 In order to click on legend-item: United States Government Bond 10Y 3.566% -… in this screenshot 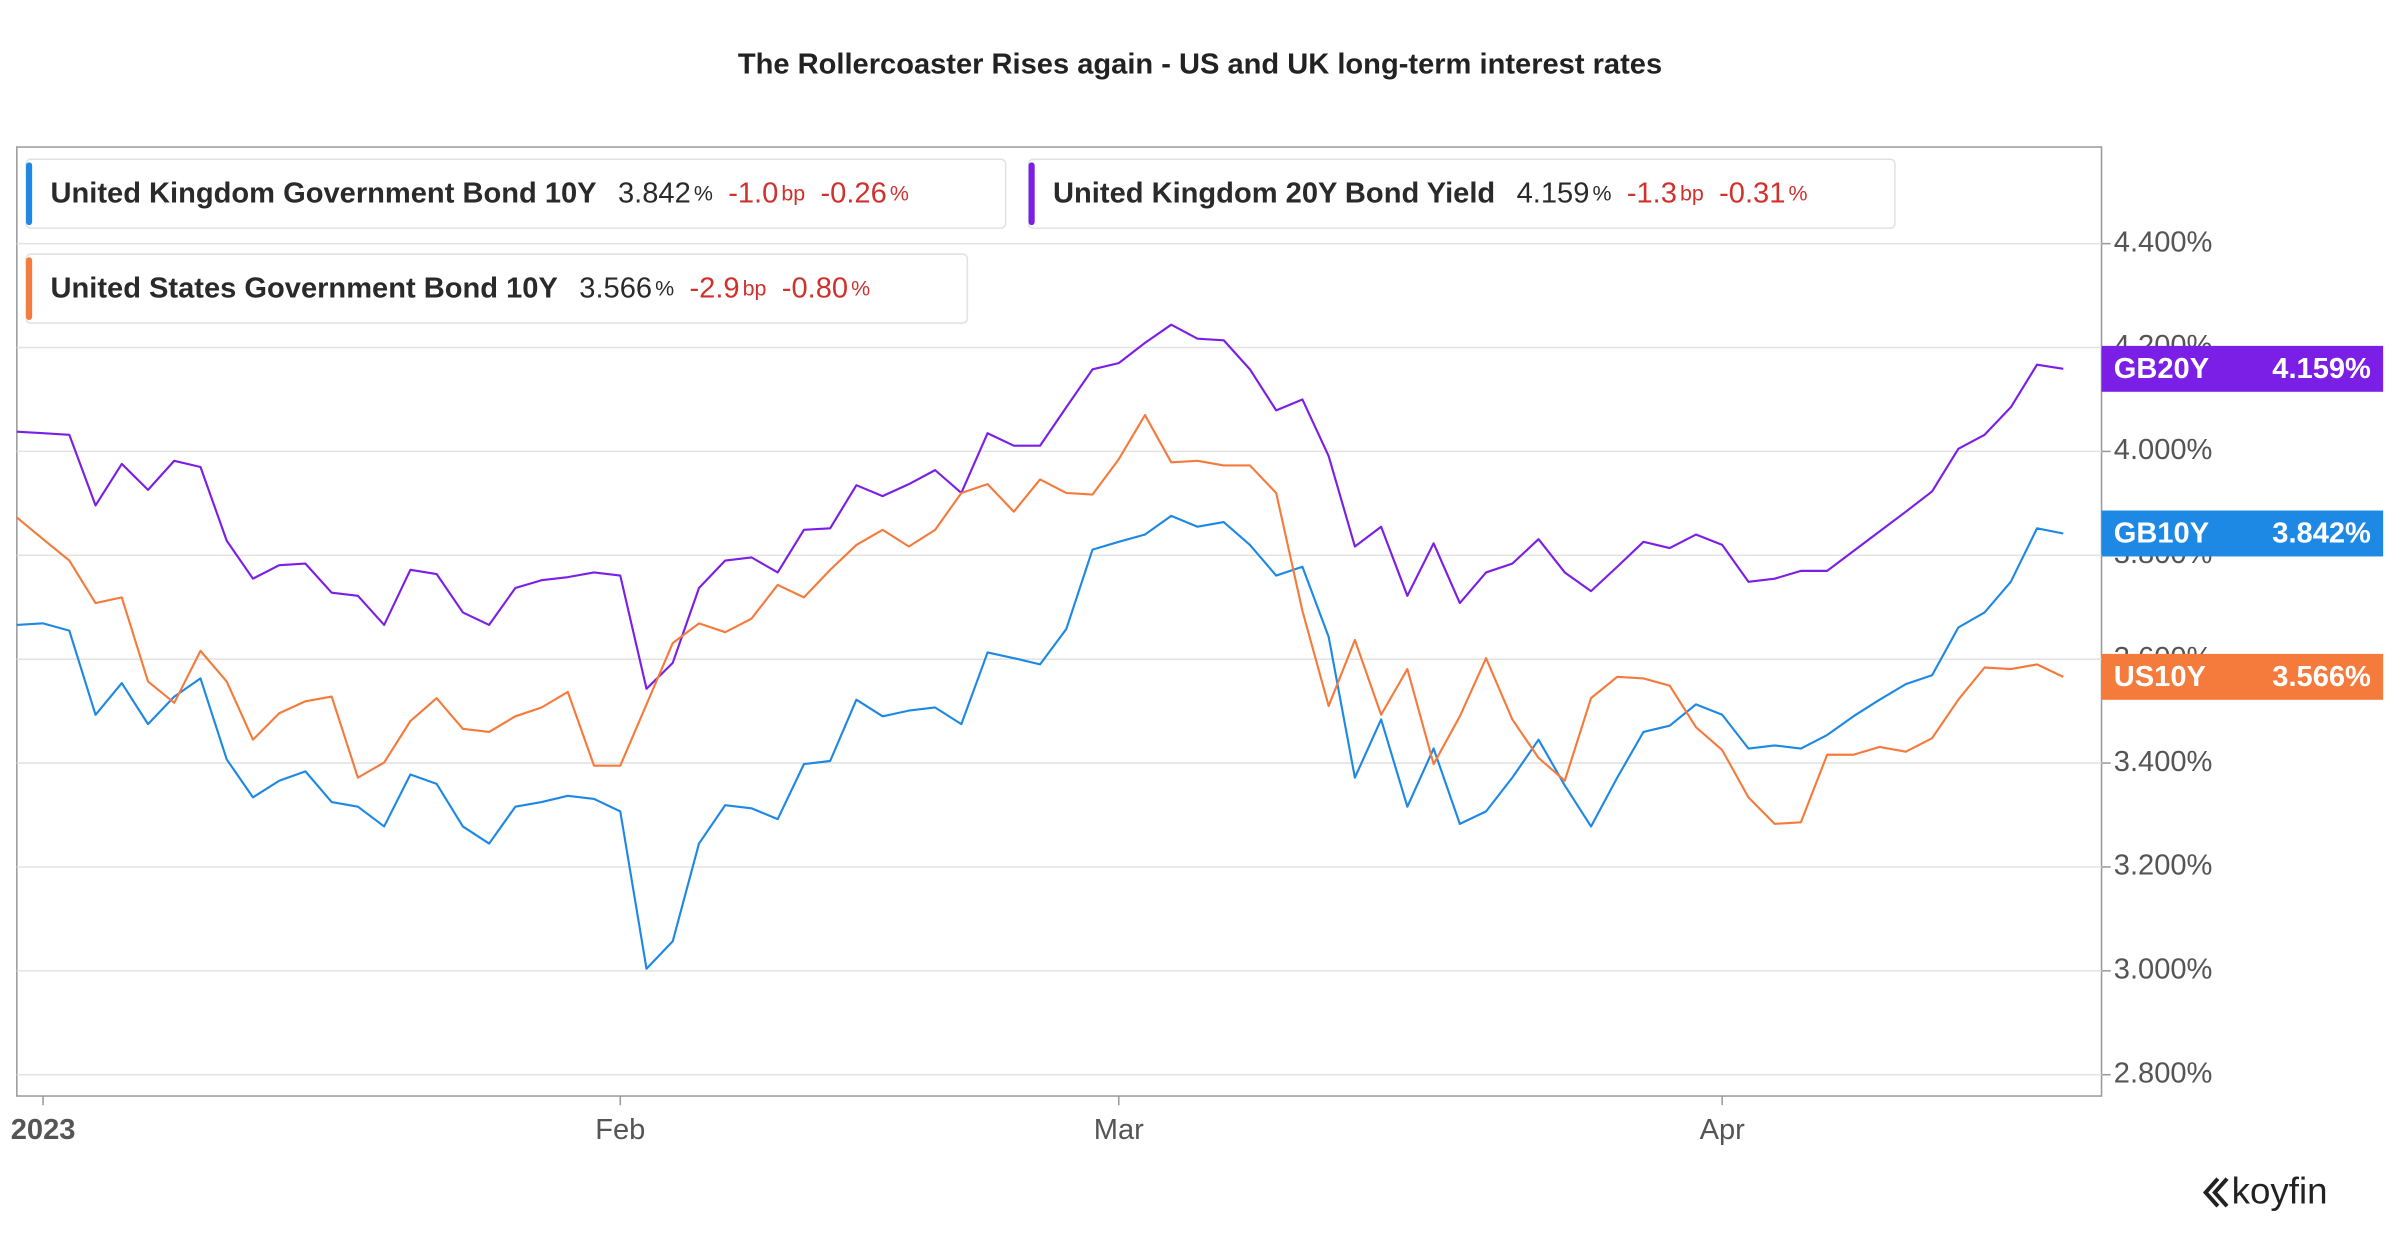, I will do `click(497, 288)`.